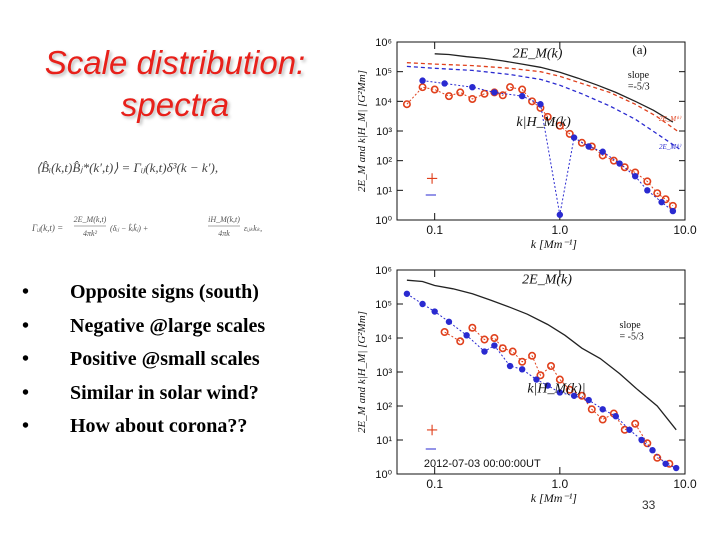 The height and width of the screenshot is (540, 720). Describe the element at coordinates (649, 505) in the screenshot. I see `slide-number: 33` at that location.